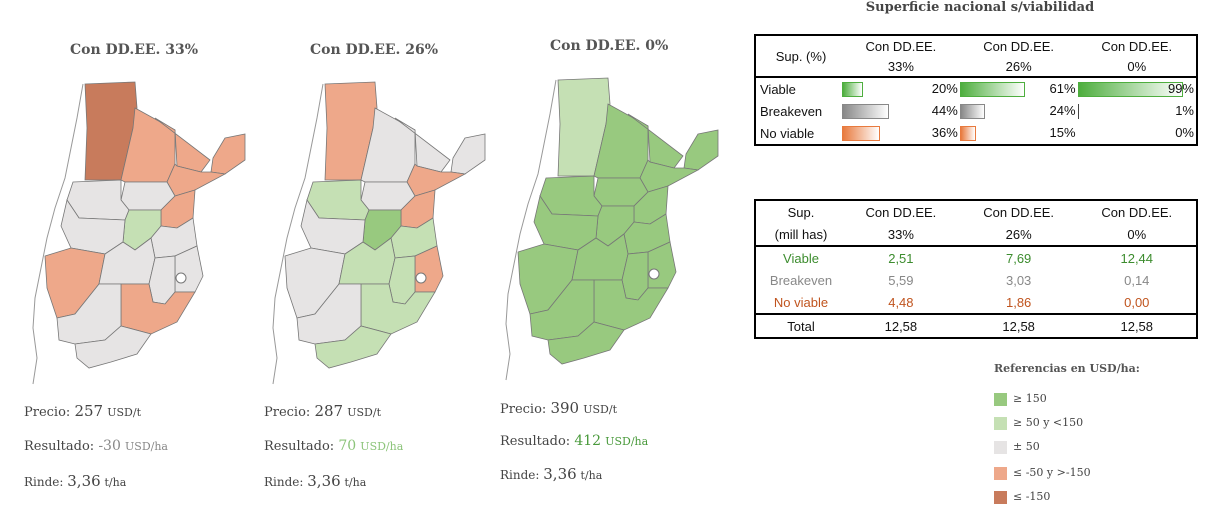 This screenshot has height=511, width=1205. What do you see at coordinates (1180, 88) in the screenshot?
I see `data-label: 99%` at bounding box center [1180, 88].